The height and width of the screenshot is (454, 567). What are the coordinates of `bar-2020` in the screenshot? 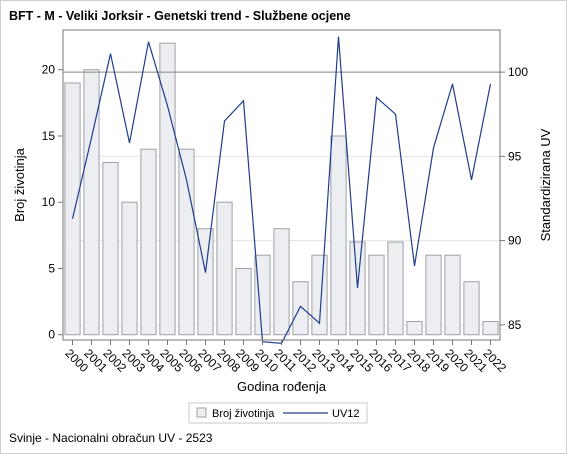 It's located at (452, 295).